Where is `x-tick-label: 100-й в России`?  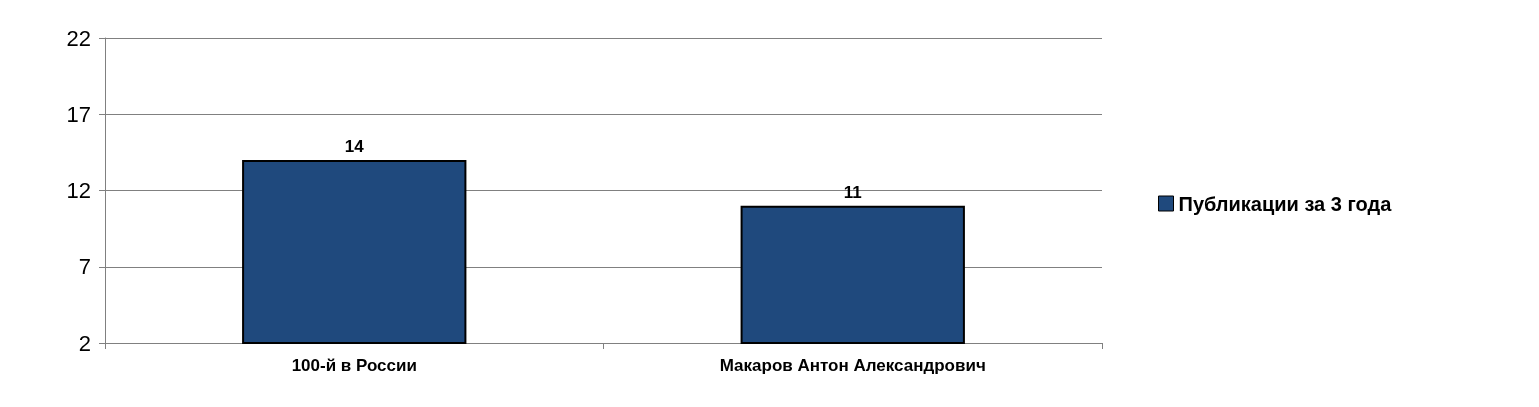 x-tick-label: 100-й в России is located at coordinates (354, 365).